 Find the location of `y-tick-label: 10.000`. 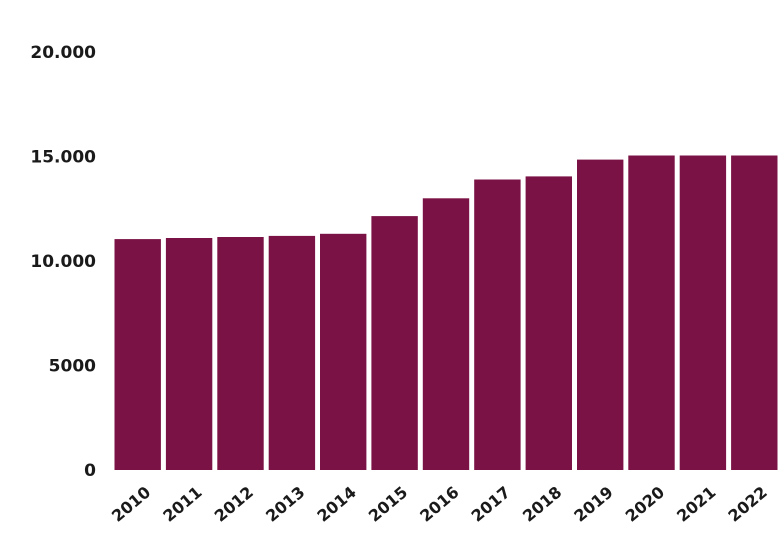

y-tick-label: 10.000 is located at coordinates (63, 262).